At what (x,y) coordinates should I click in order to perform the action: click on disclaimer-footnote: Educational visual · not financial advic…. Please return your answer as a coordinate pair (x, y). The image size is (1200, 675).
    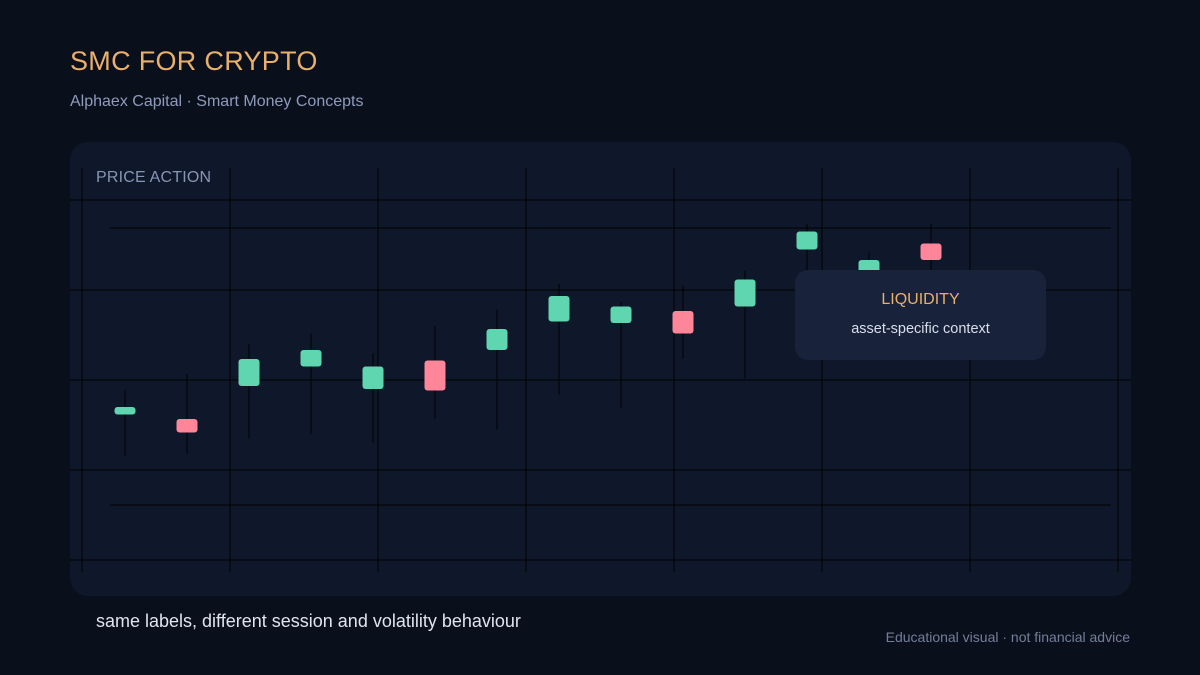
    Looking at the image, I should click on (1007, 637).